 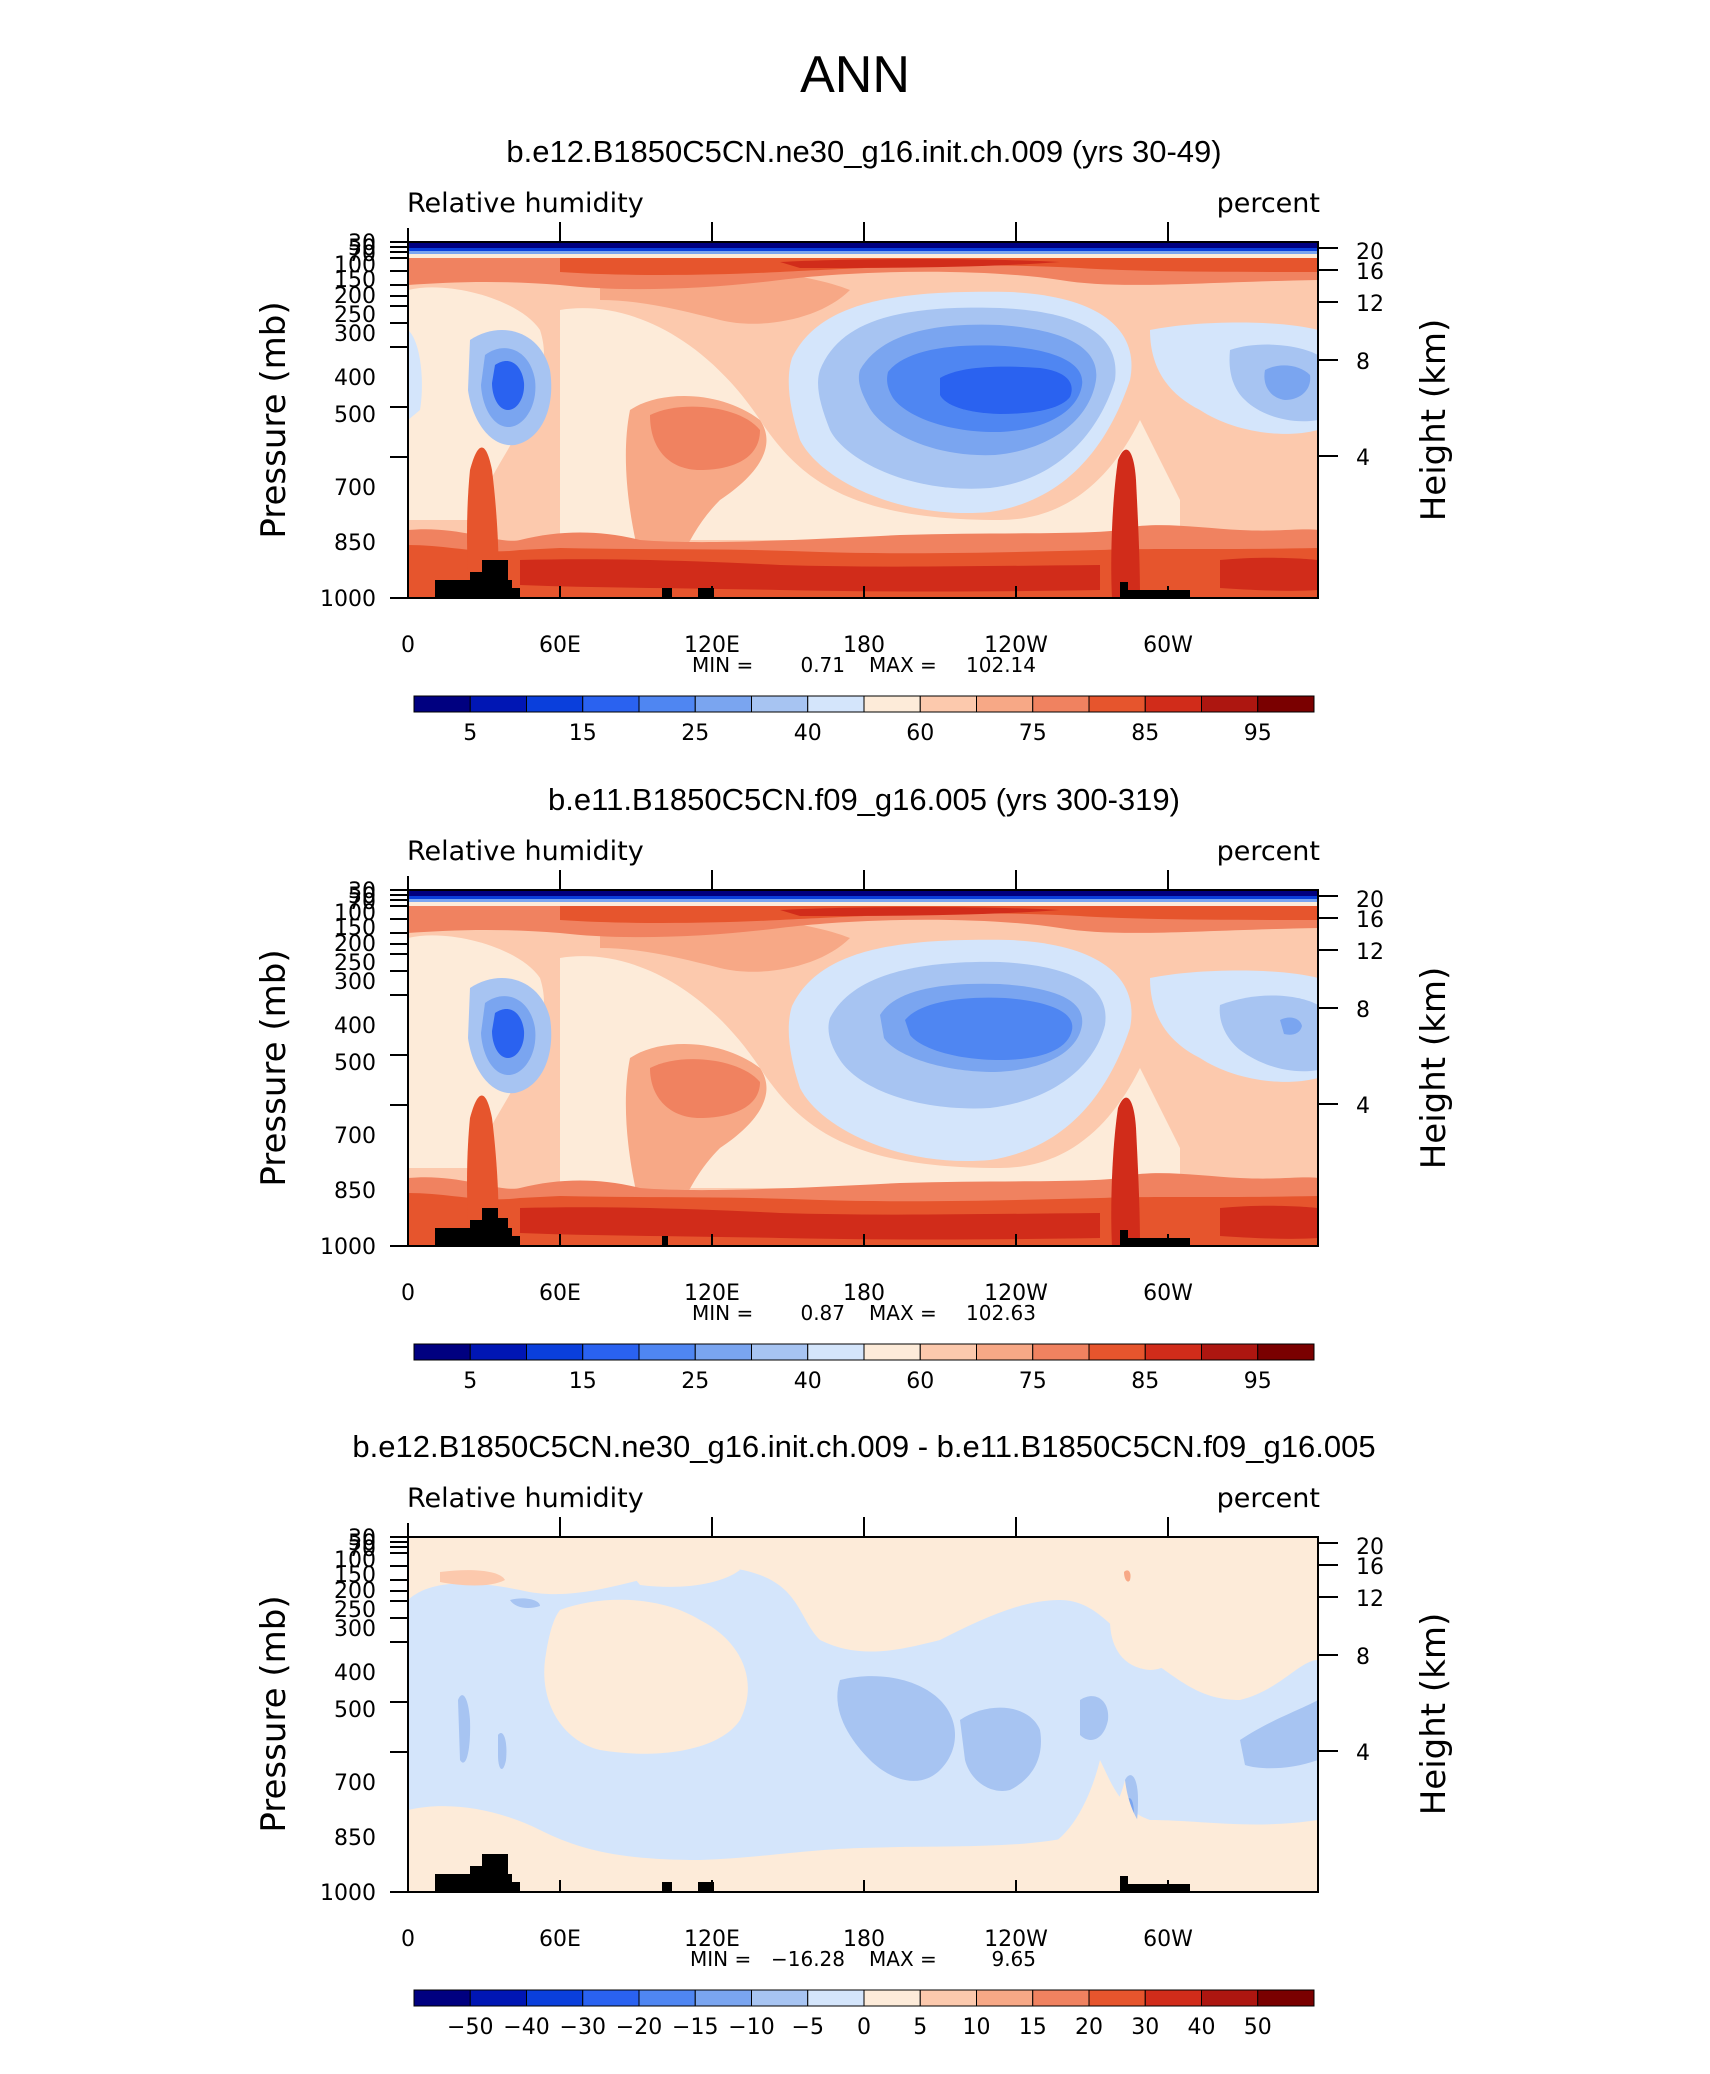 I want to click on x-tick-label: 60E, so click(x=560, y=1939).